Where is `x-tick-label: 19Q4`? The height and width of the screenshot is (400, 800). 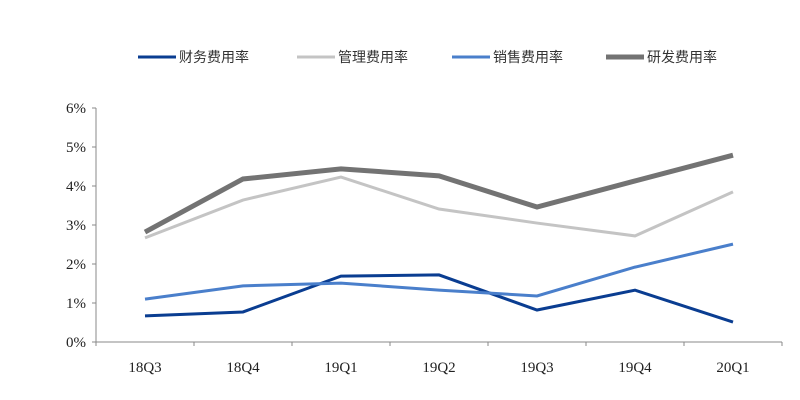
x-tick-label: 19Q4 is located at coordinates (635, 368).